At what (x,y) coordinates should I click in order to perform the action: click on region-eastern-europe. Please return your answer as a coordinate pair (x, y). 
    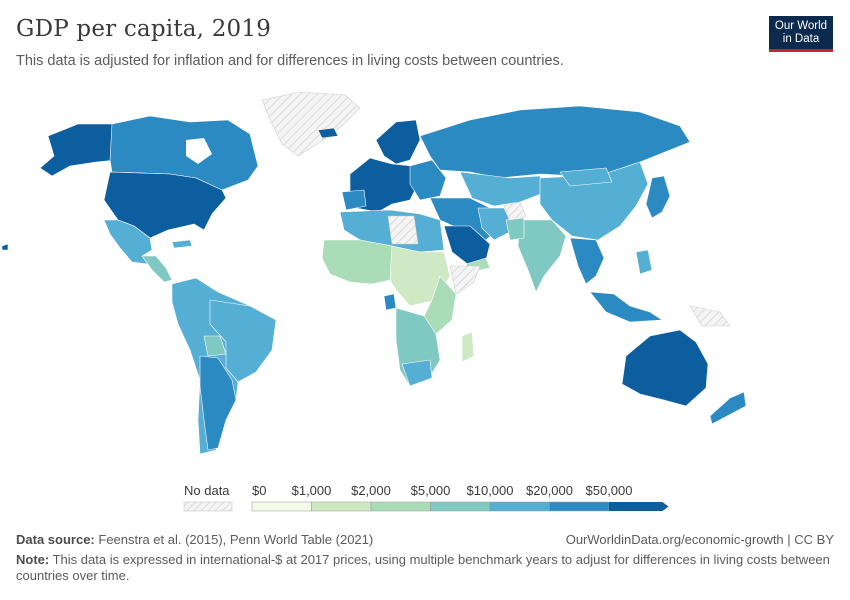
    Looking at the image, I should click on (428, 180).